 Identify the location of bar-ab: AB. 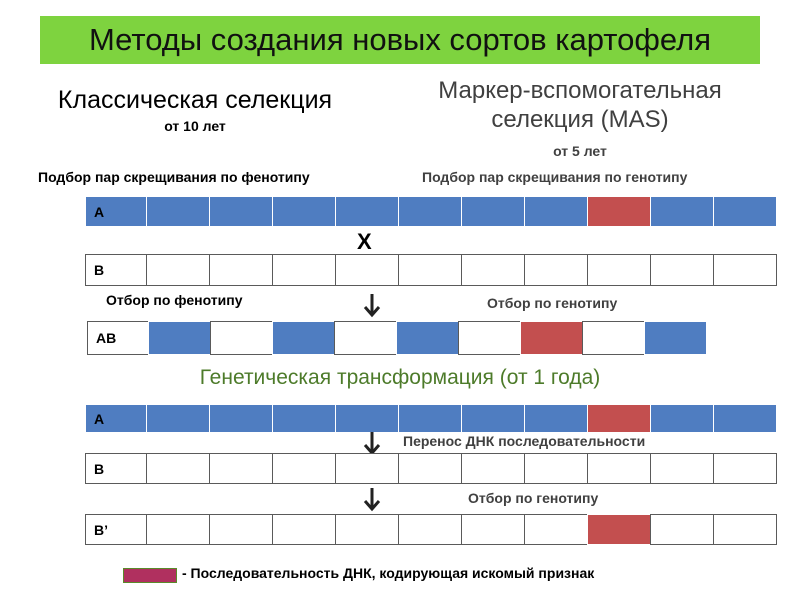
(397, 338).